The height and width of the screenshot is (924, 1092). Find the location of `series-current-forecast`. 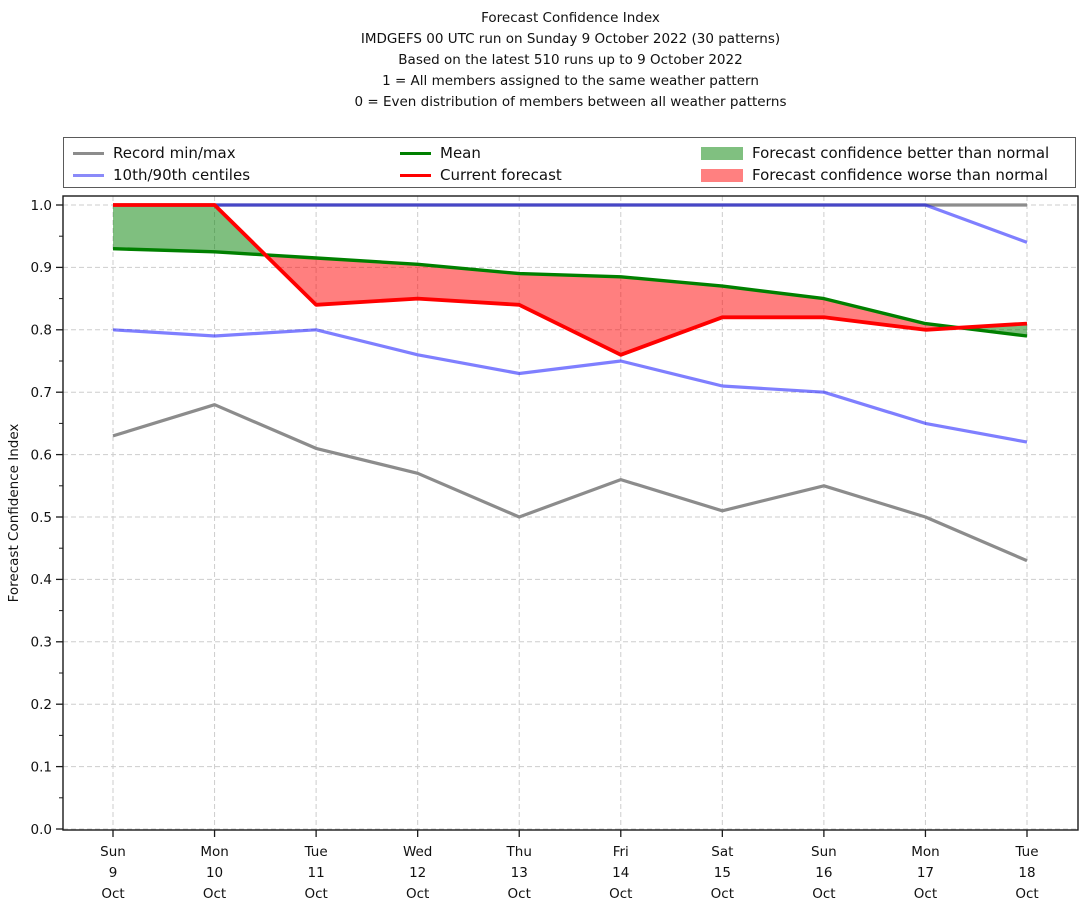

series-current-forecast is located at coordinates (570, 280).